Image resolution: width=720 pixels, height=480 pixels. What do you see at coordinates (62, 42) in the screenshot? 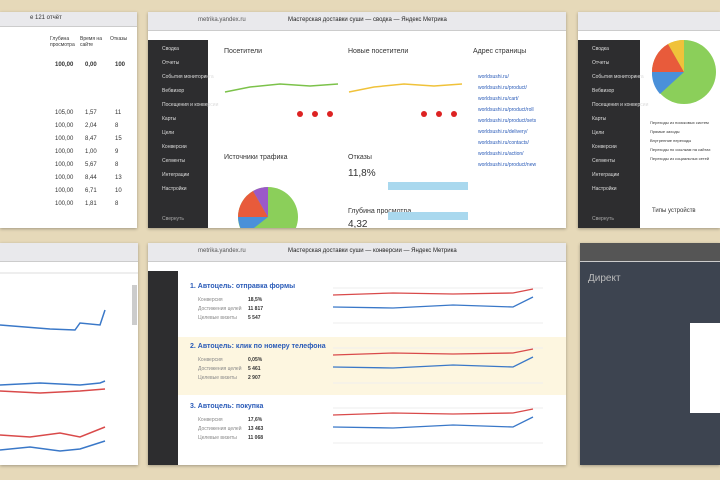
I see `column-header: Глубина просмотра` at bounding box center [62, 42].